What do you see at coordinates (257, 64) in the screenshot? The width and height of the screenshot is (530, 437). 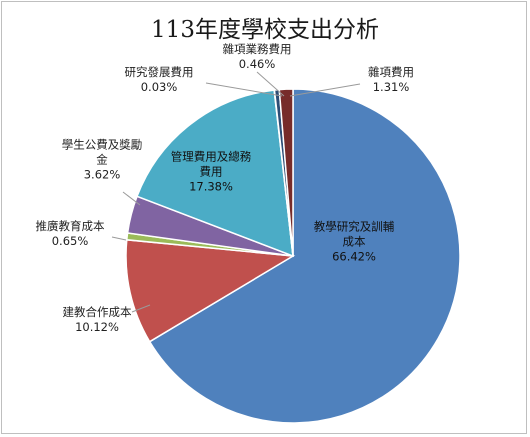 I see `slice-value-label: 0.46%` at bounding box center [257, 64].